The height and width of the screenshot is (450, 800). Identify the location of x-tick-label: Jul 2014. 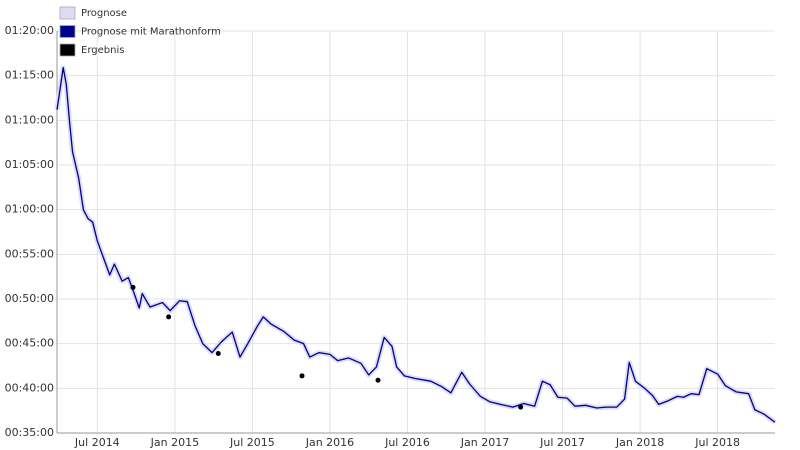
(97, 442).